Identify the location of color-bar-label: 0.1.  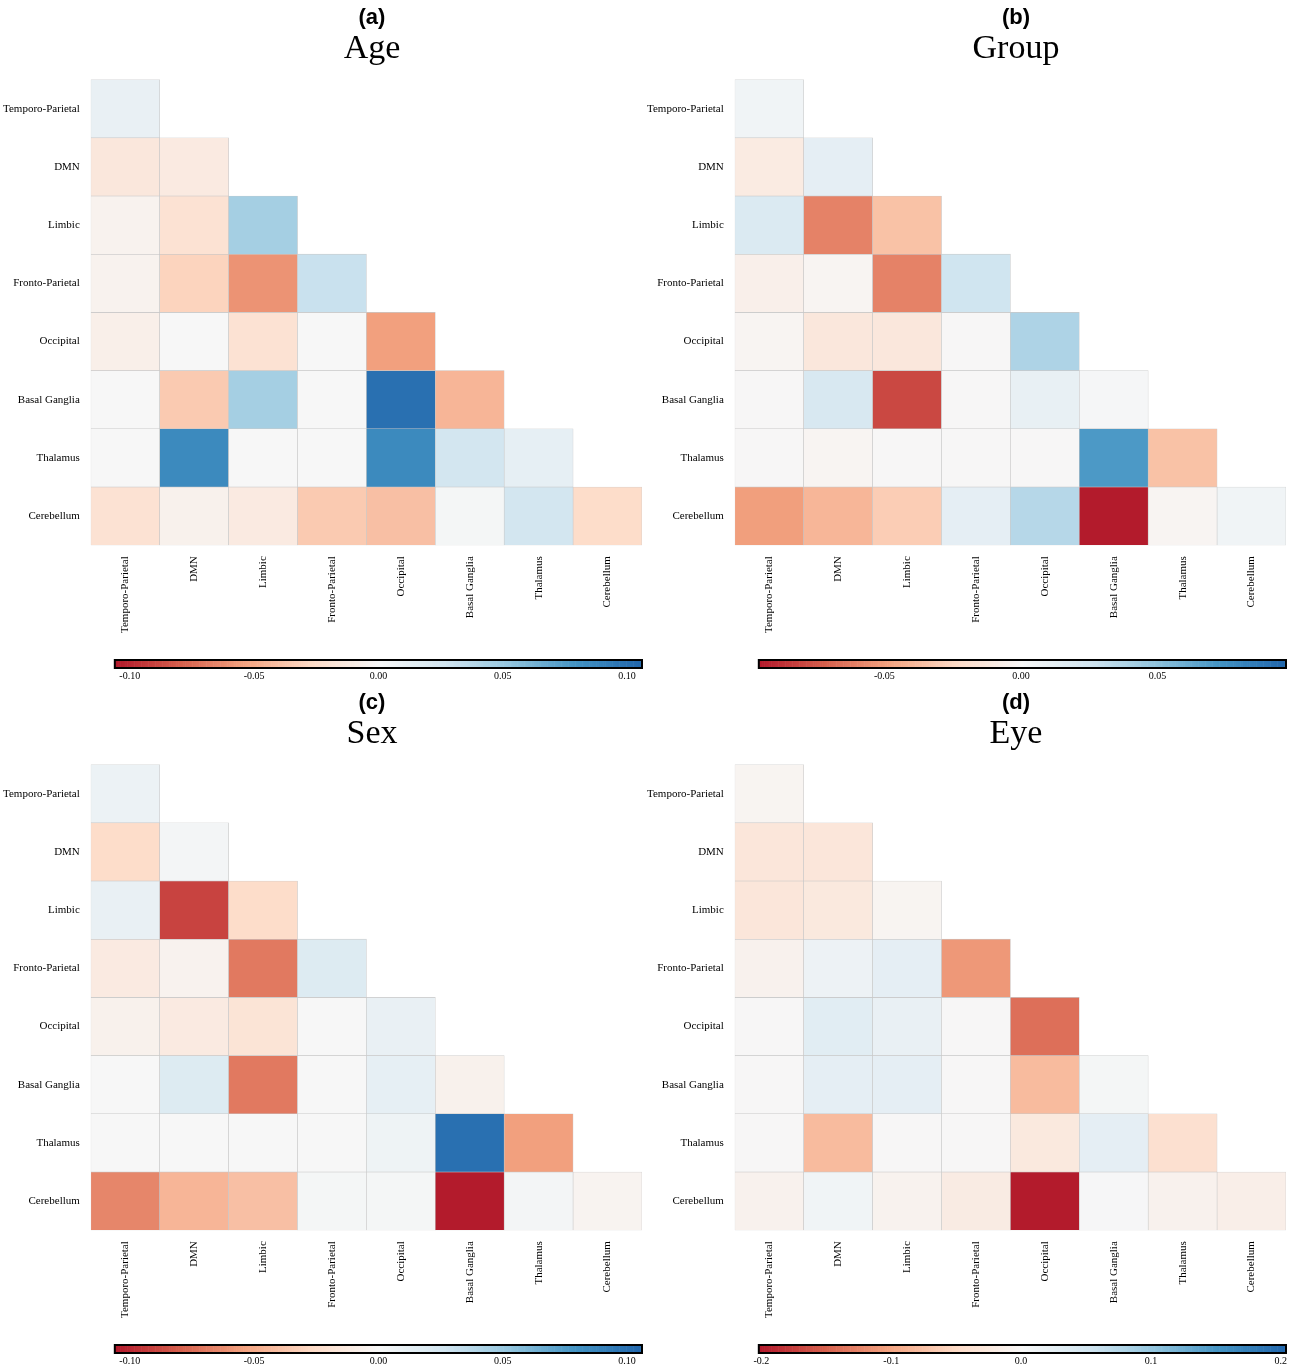
(1151, 1360).